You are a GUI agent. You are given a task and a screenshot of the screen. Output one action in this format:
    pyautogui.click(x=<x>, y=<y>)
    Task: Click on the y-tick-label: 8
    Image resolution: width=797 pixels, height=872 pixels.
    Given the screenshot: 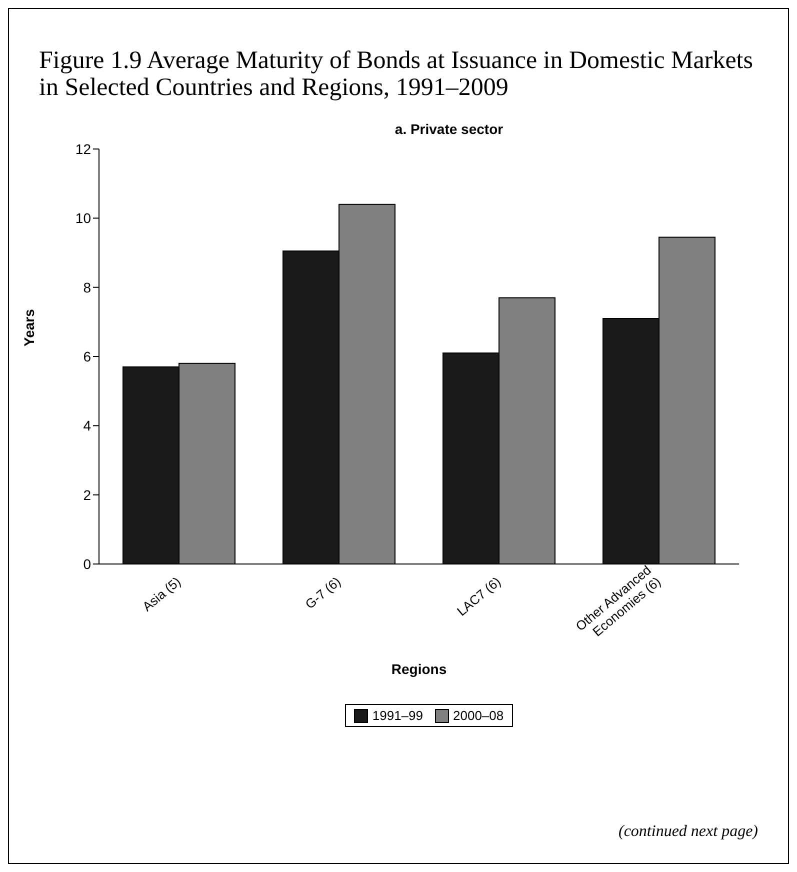 What is the action you would take?
    pyautogui.click(x=87, y=287)
    